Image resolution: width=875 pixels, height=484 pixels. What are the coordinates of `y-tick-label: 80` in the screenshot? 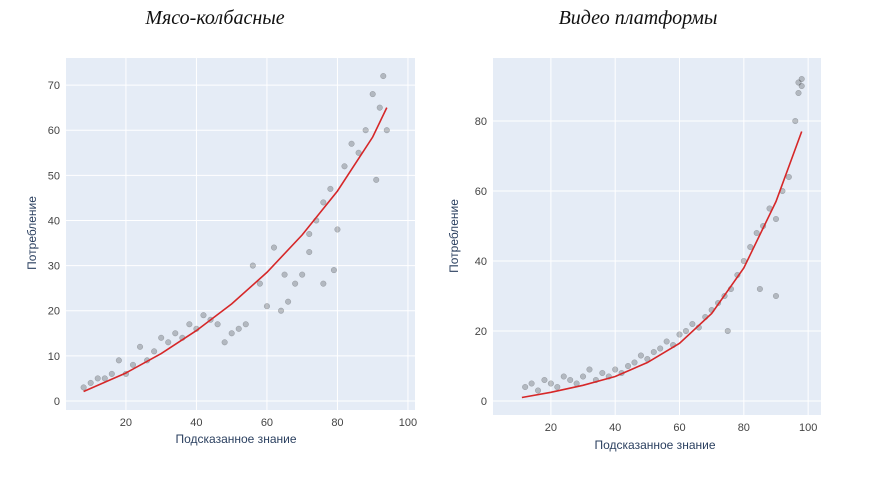 It's located at (481, 122).